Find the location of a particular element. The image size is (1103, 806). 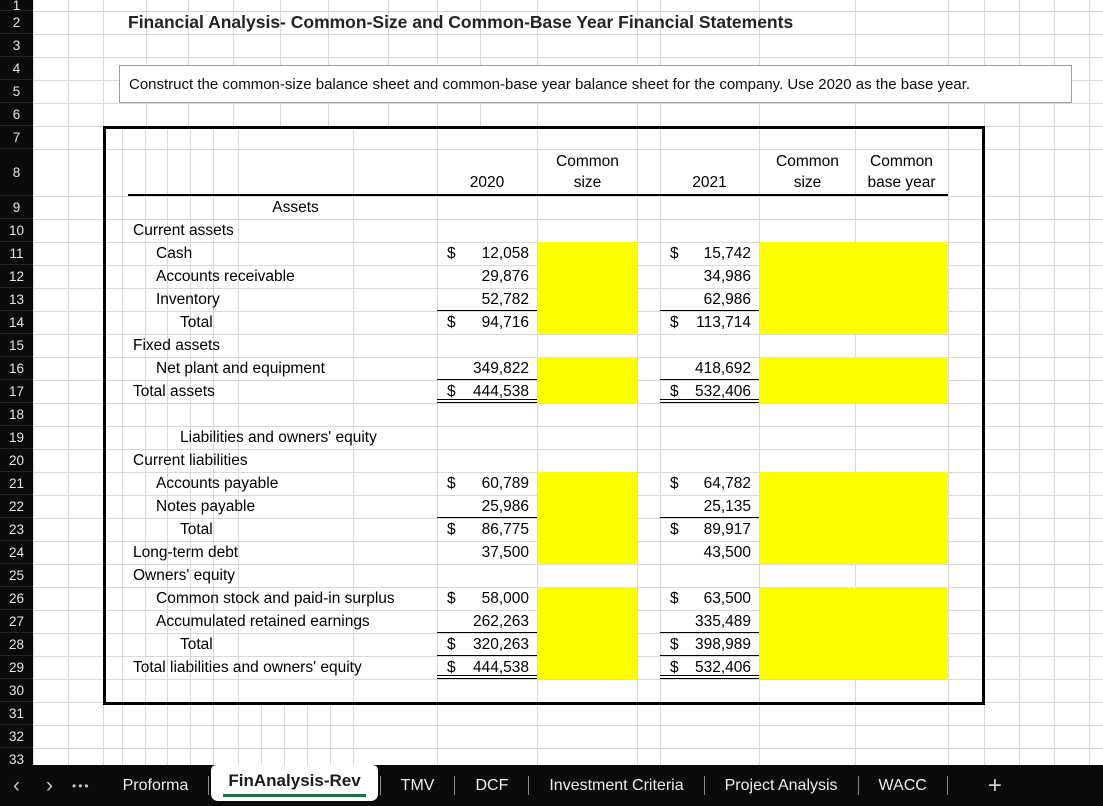

ellipsis-icon: ••• is located at coordinates (81, 785).